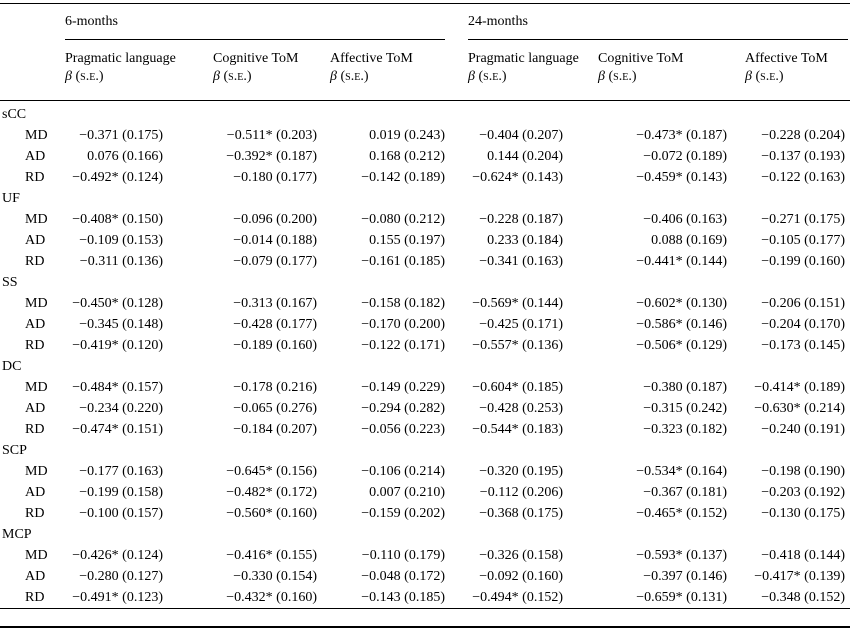  What do you see at coordinates (685, 576) in the screenshot?
I see `cell: −0.397 (0.146)` at bounding box center [685, 576].